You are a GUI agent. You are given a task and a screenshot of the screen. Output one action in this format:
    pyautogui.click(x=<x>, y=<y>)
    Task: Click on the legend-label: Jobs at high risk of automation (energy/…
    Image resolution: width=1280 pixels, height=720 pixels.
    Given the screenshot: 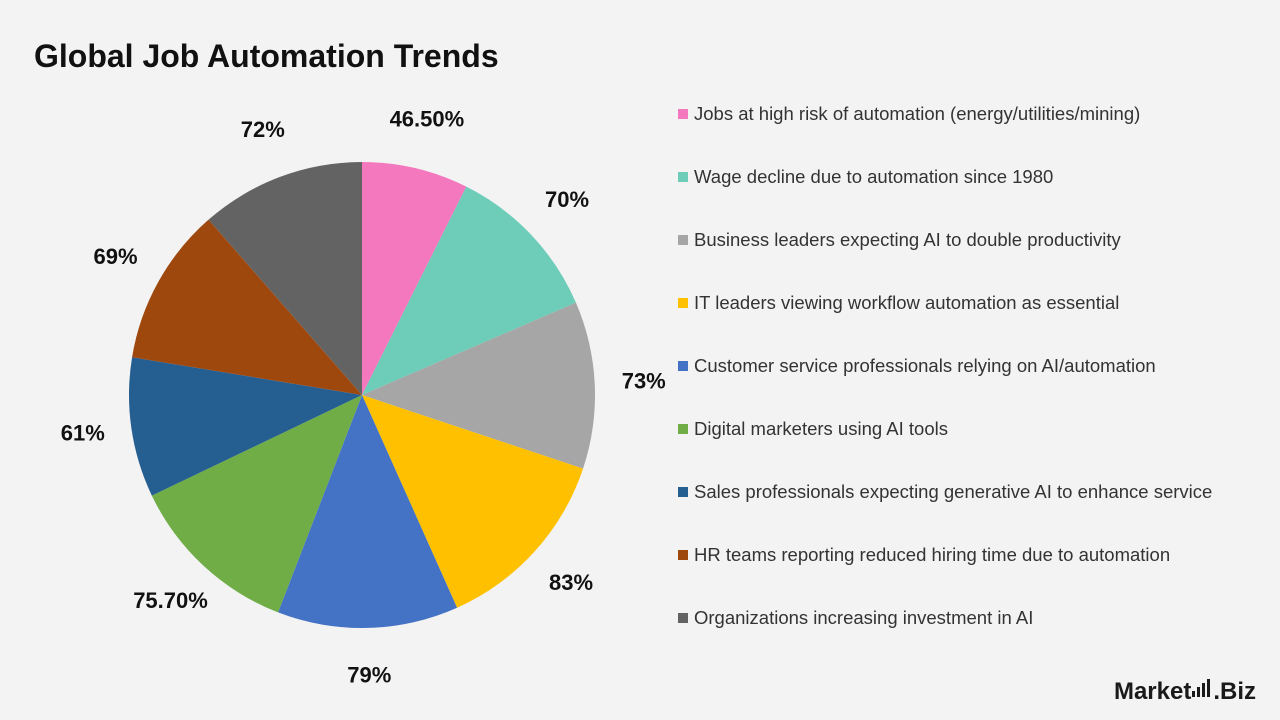 What is the action you would take?
    pyautogui.click(x=917, y=113)
    